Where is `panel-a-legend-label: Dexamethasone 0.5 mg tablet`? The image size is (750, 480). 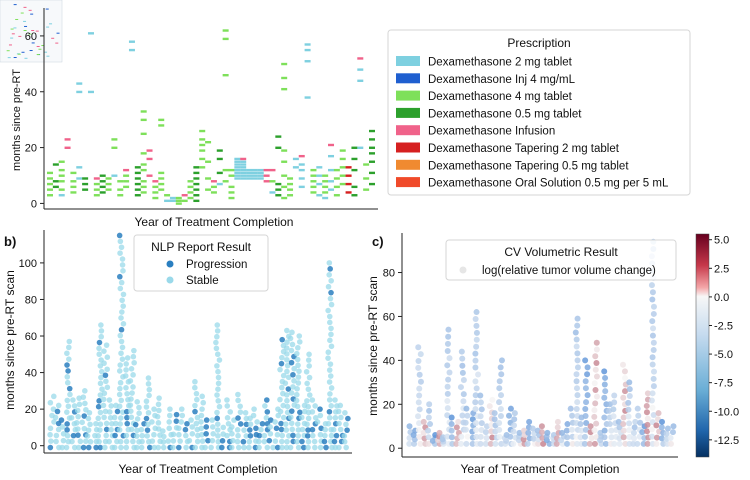
panel-a-legend-label: Dexamethasone 0.5 mg tablet is located at coordinates (505, 114).